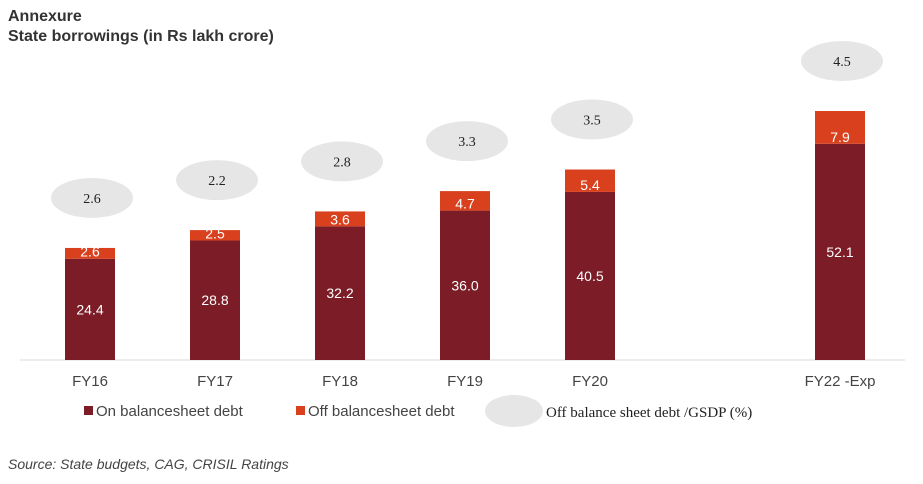  I want to click on legend-swatch-off, so click(300, 410).